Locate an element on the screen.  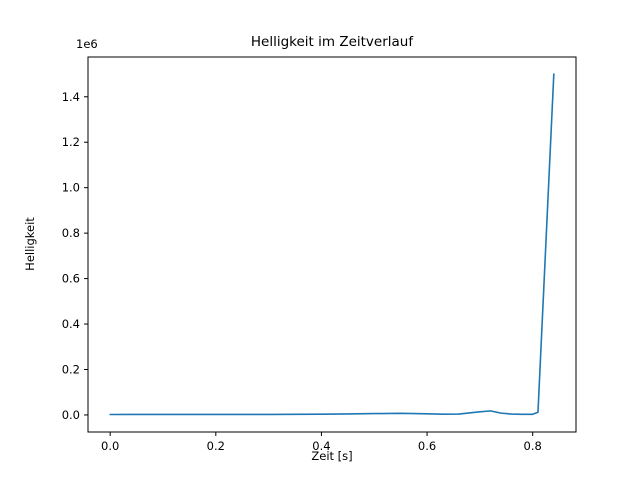
x-tick-label: 0.6 is located at coordinates (427, 446).